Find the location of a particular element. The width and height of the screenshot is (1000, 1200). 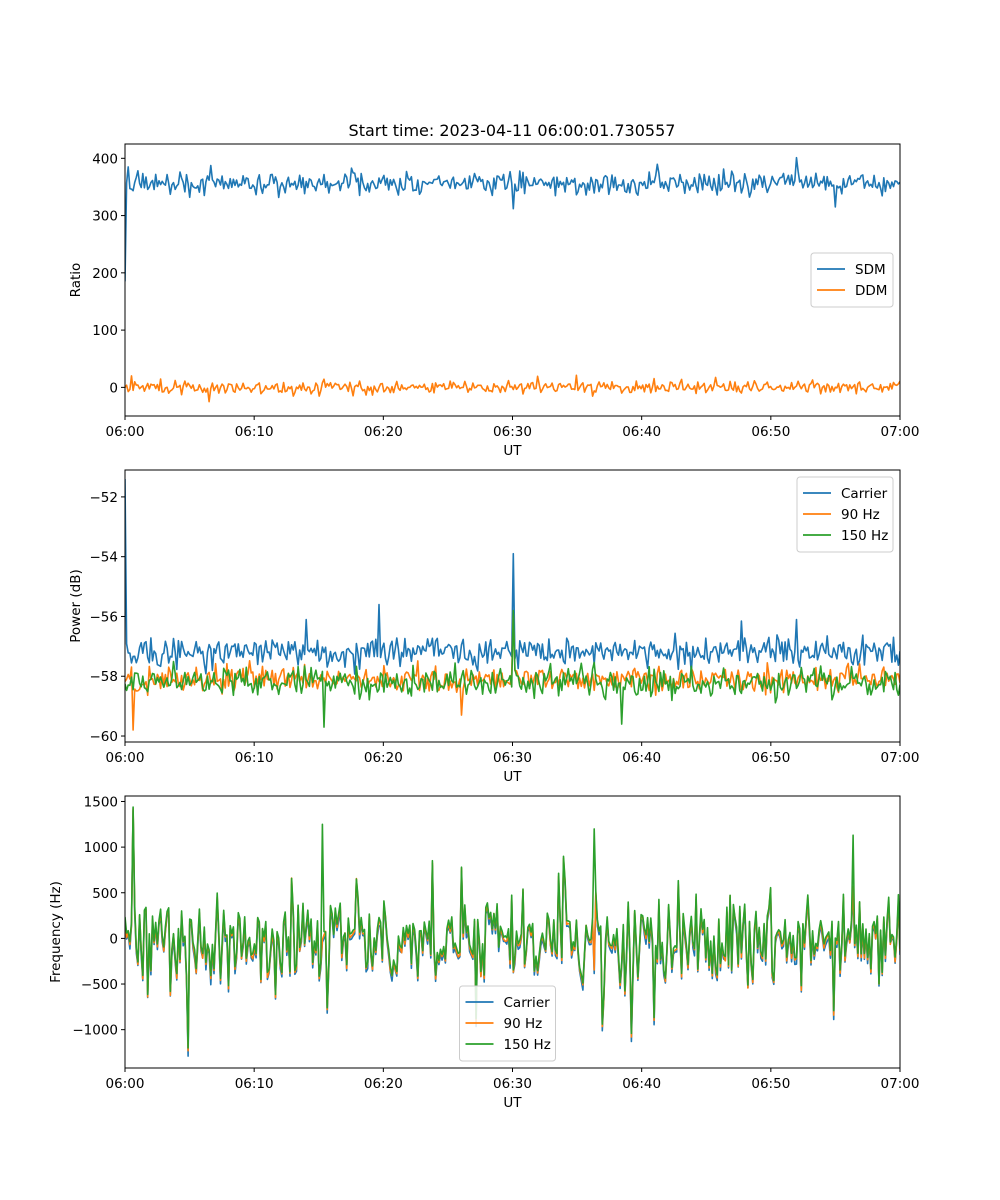

series-line-sdm is located at coordinates (512, 219).